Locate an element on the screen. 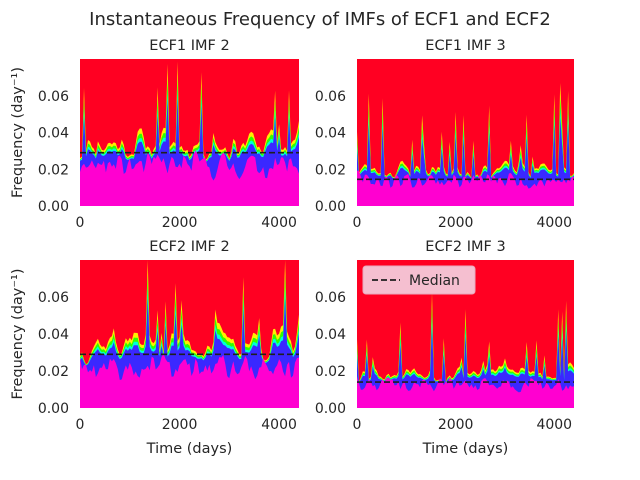 This screenshot has width=640, height=480. subplot-title: ECF2 IMF 3 is located at coordinates (465, 247).